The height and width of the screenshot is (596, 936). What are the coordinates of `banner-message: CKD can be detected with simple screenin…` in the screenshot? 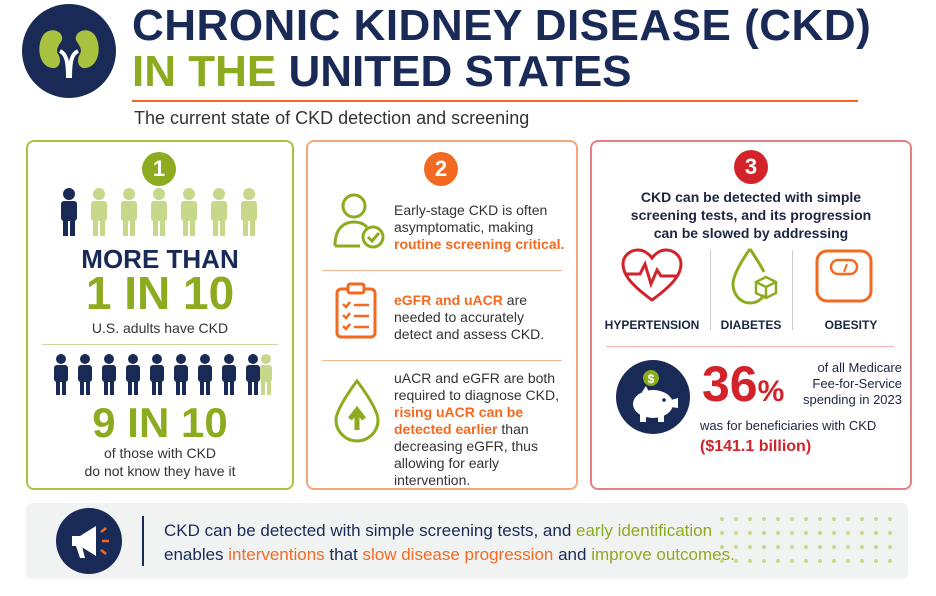 It's located at (449, 543).